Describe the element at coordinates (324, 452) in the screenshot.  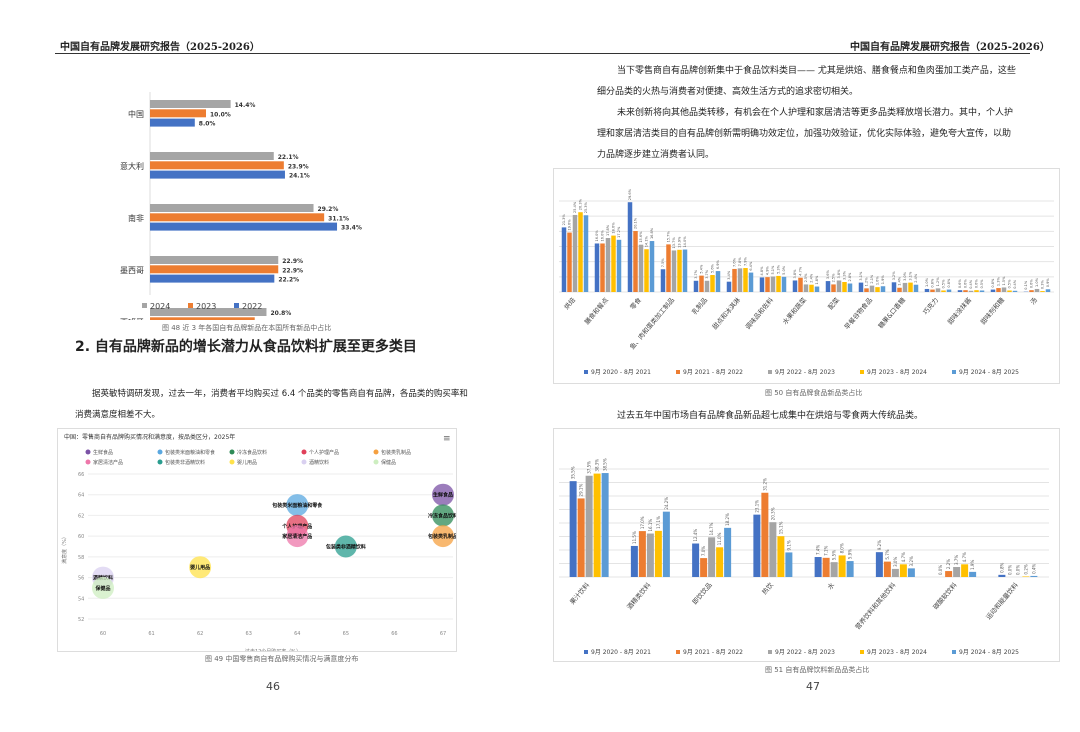
I see `legend-label: 个人护理产品` at that location.